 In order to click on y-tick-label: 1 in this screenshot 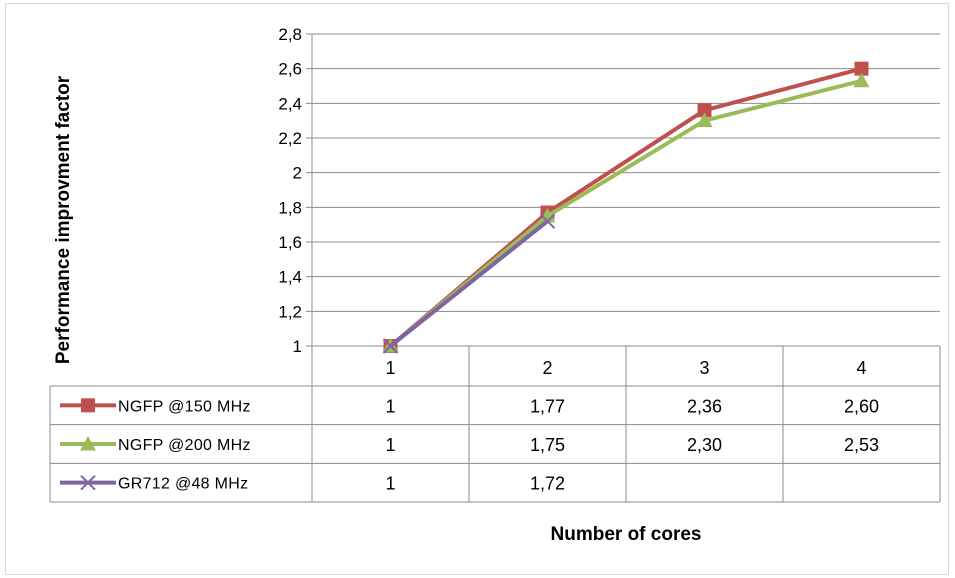, I will do `click(297, 346)`.